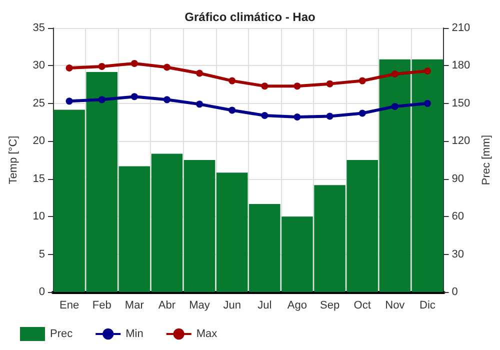  I want to click on x-tick-label: May, so click(199, 306).